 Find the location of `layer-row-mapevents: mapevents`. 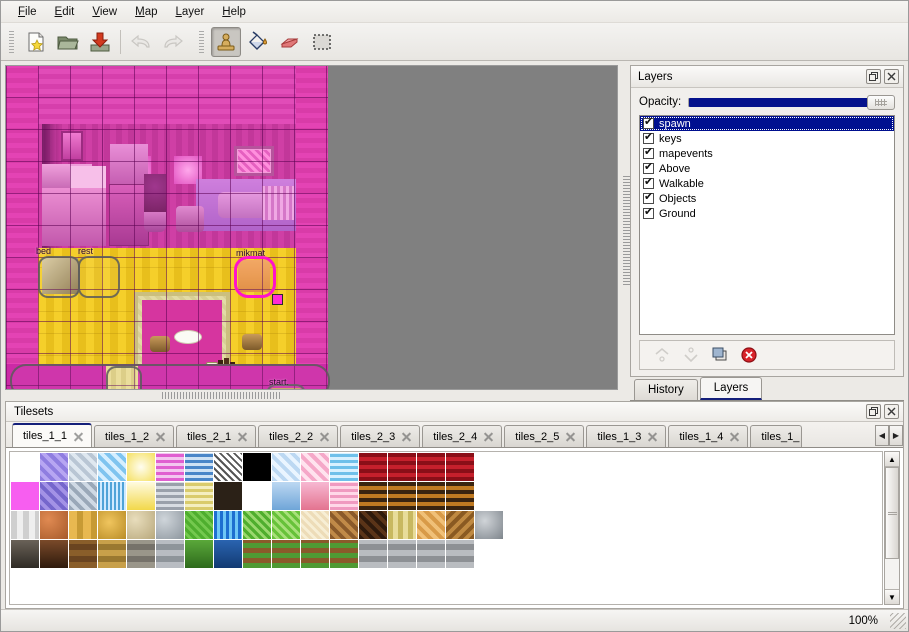

layer-row-mapevents: mapevents is located at coordinates (767, 153).